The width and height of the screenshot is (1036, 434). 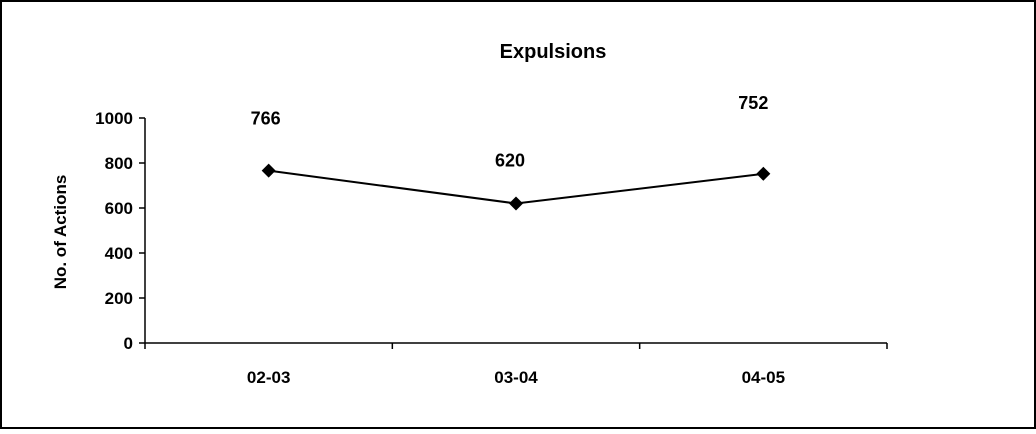 What do you see at coordinates (119, 163) in the screenshot?
I see `y-tick-label: 800` at bounding box center [119, 163].